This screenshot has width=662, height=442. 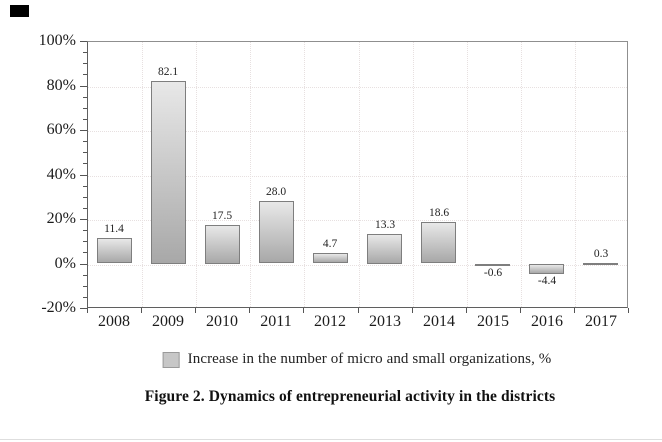 What do you see at coordinates (61, 129) in the screenshot?
I see `y-axis-label: 60%` at bounding box center [61, 129].